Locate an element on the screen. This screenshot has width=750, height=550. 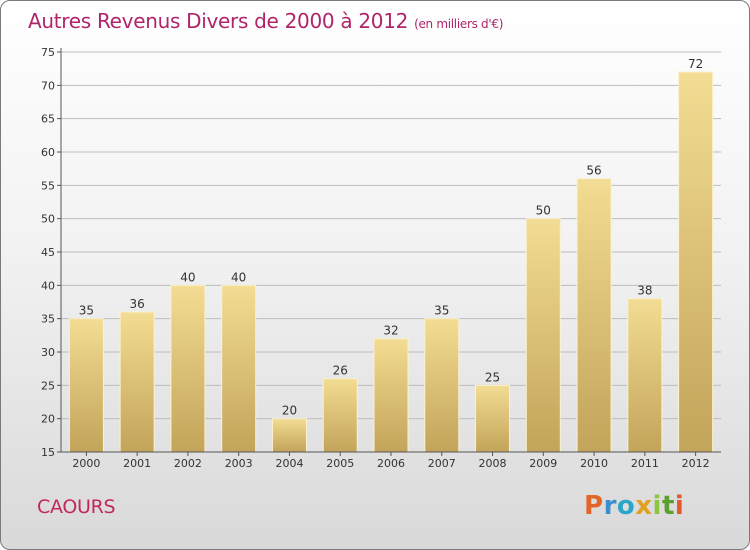
logo-letter: o is located at coordinates (626, 506).